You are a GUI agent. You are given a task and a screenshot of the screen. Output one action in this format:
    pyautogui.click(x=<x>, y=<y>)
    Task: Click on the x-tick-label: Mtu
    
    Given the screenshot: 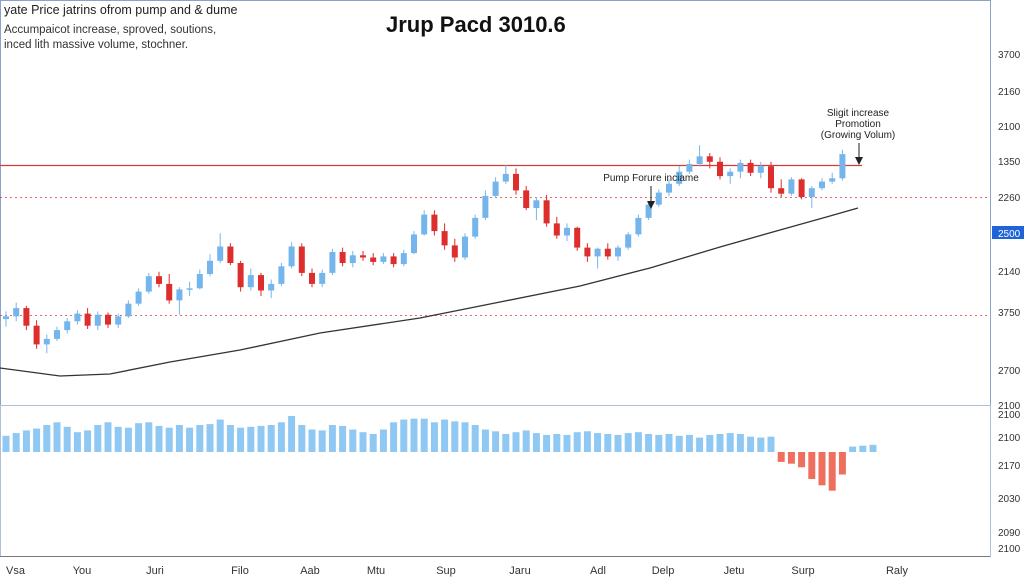 What is the action you would take?
    pyautogui.click(x=376, y=571)
    